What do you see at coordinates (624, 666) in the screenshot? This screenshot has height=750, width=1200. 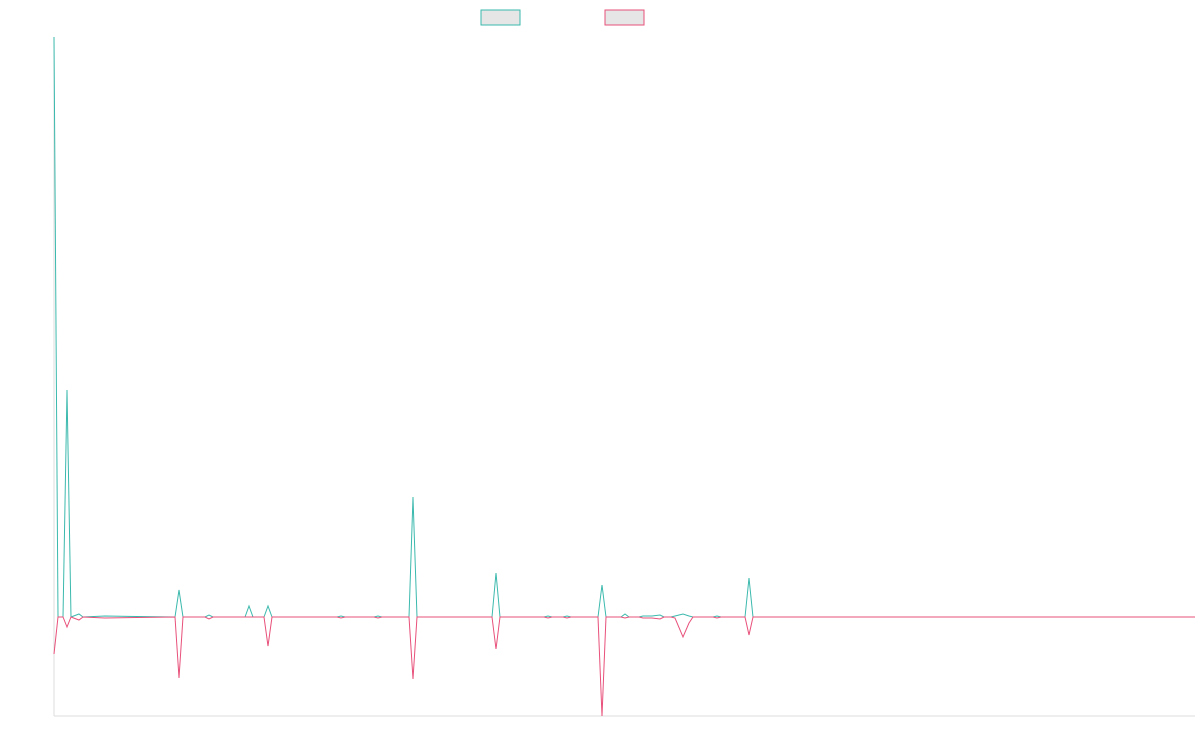 I see `series-line` at bounding box center [624, 666].